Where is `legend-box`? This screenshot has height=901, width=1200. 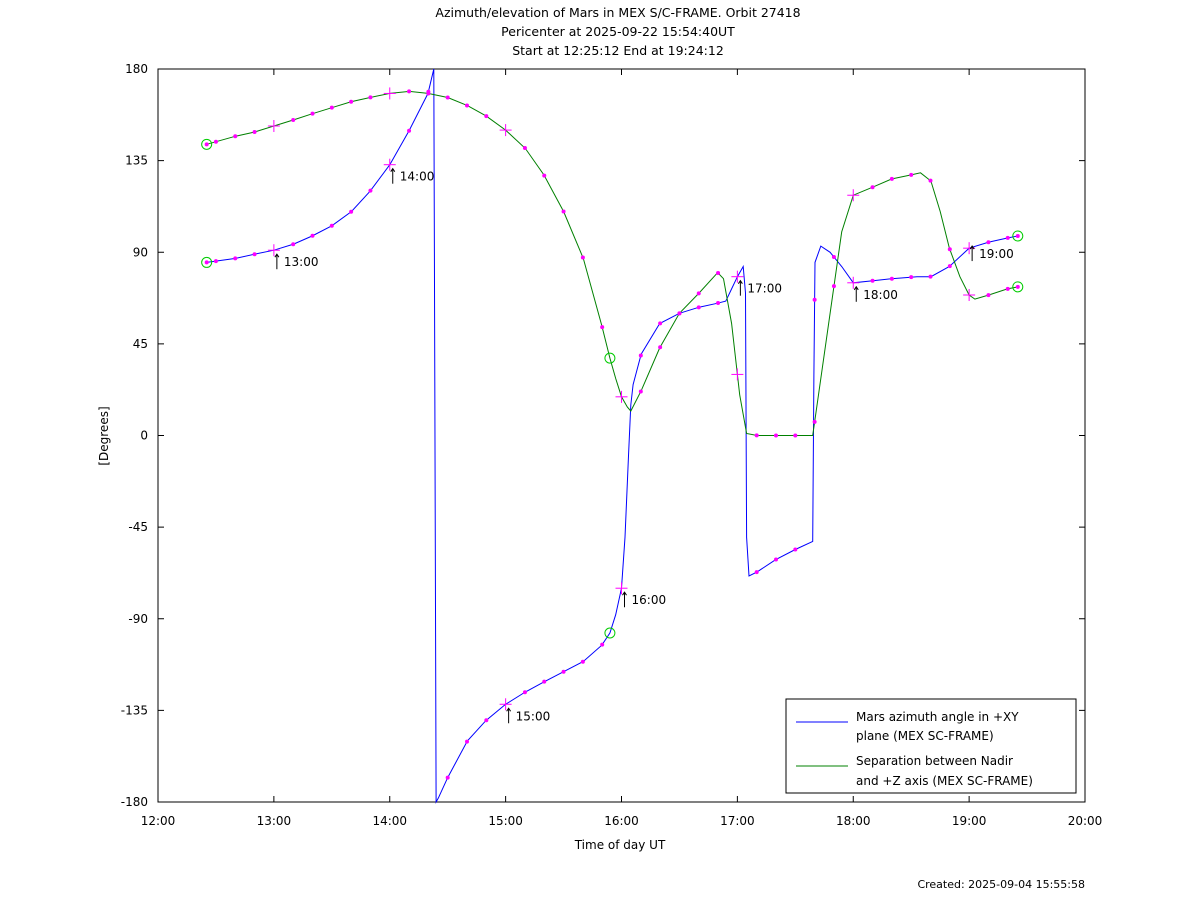
legend-box is located at coordinates (931, 746).